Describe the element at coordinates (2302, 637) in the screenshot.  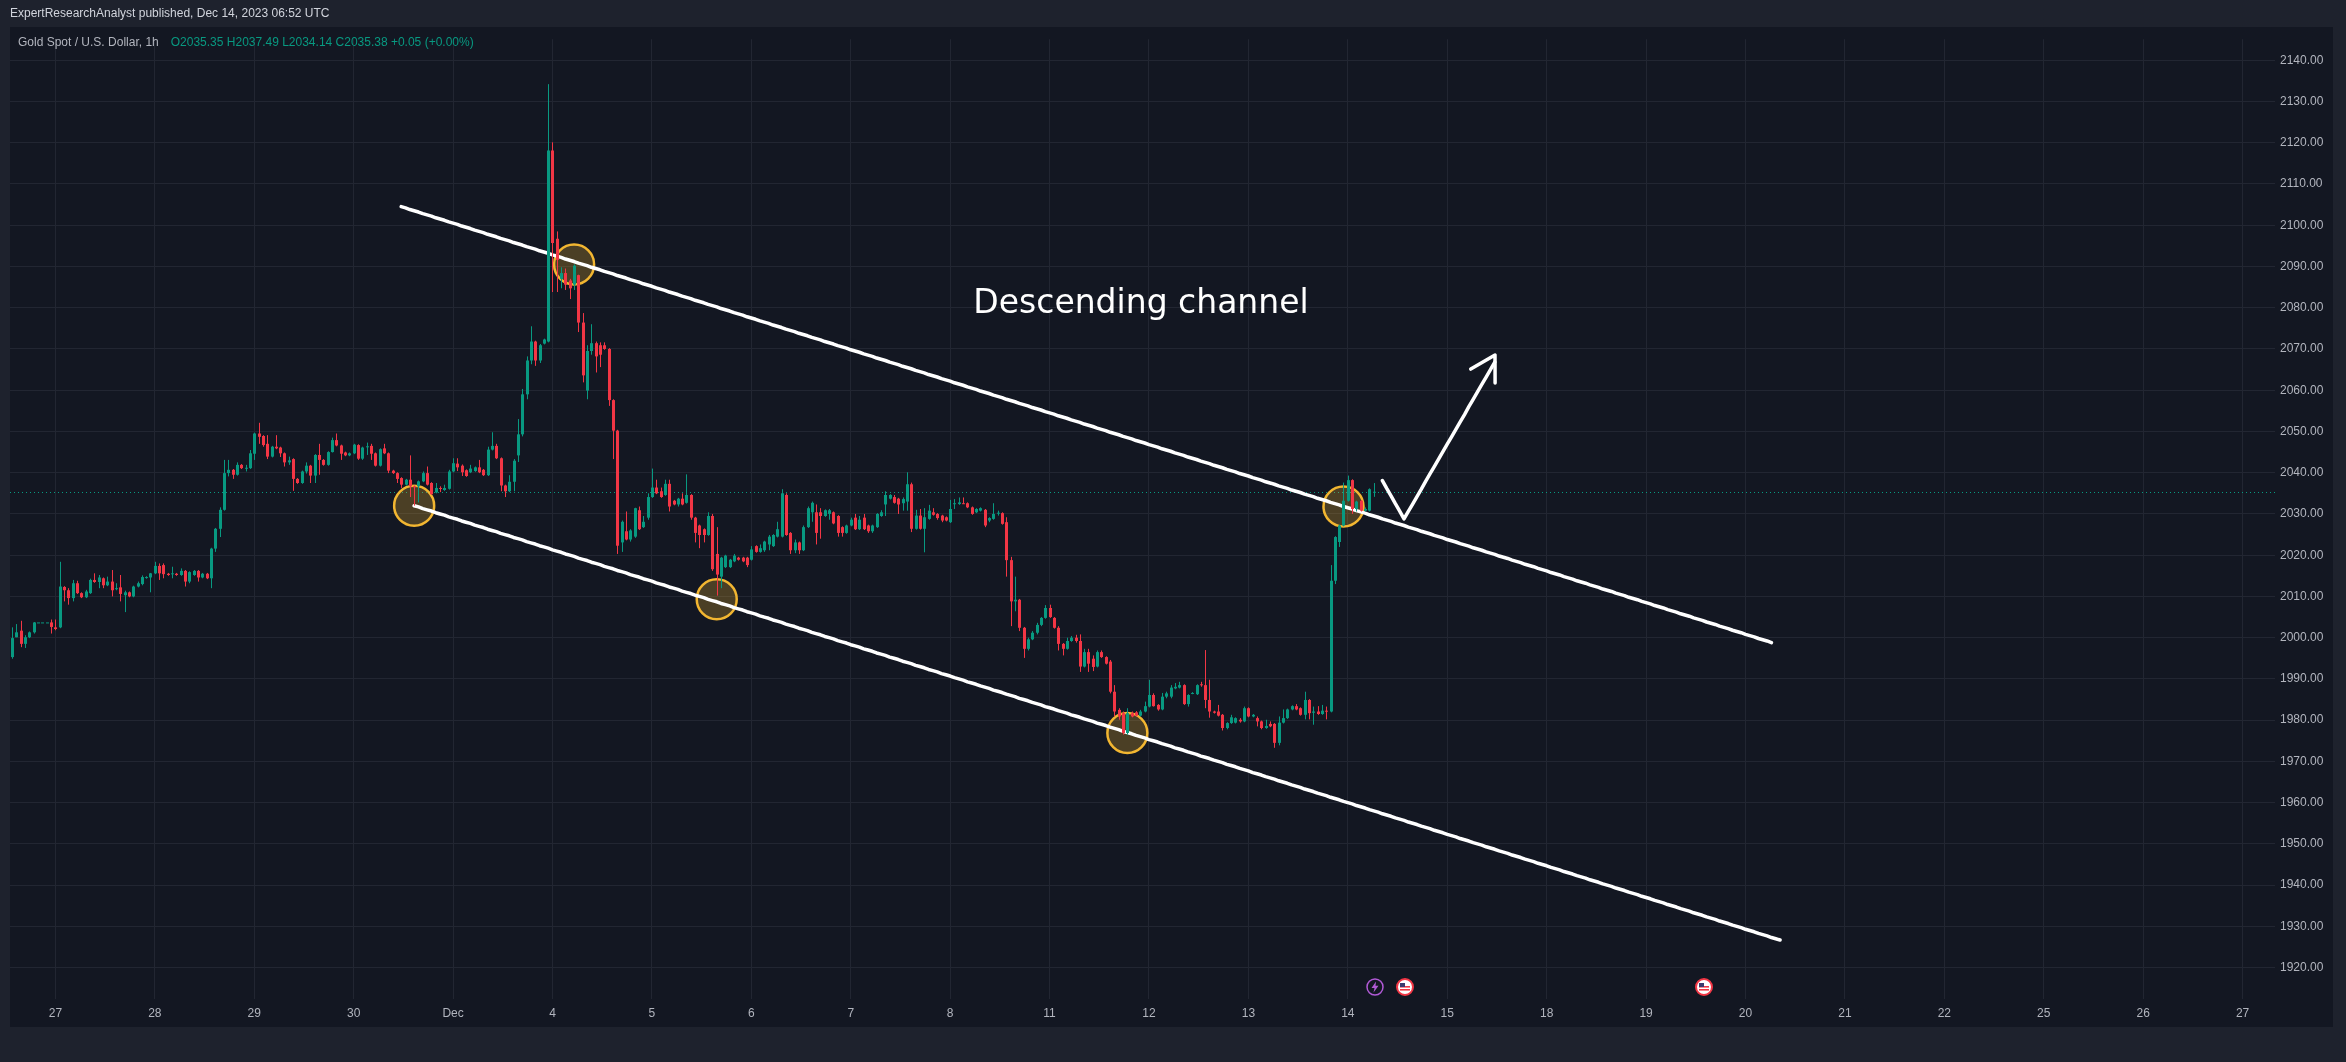
I see `y-tick-label: 2000.00` at that location.